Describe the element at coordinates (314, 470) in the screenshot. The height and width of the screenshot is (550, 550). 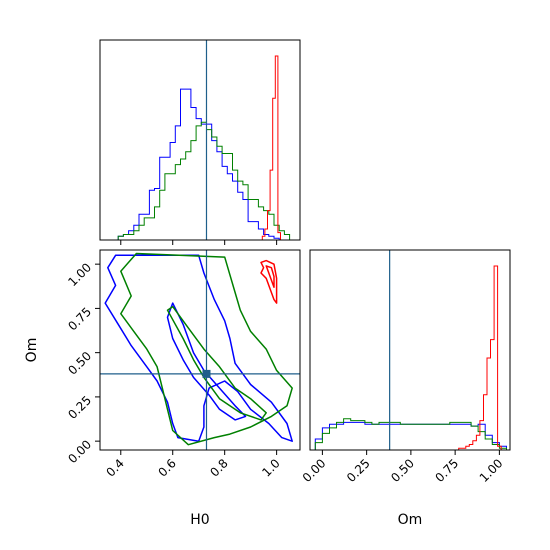
I see `om-hist-x-tick-label: 0.00` at that location.